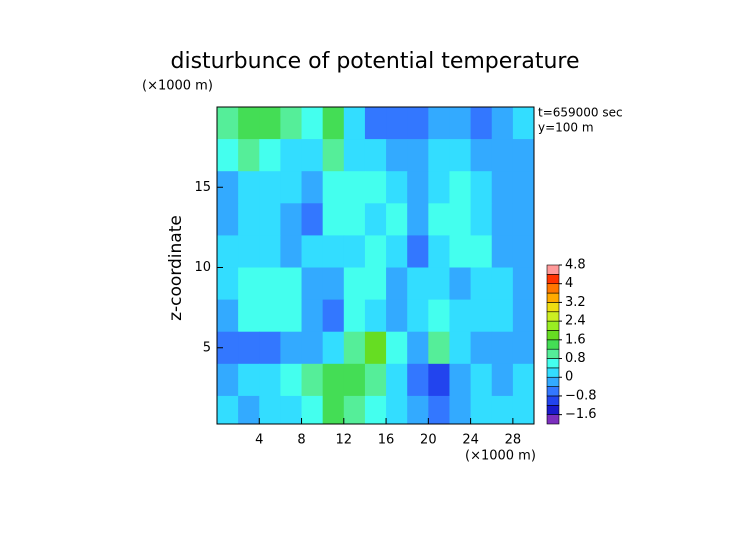 The image size is (752, 536). What do you see at coordinates (177, 86) in the screenshot?
I see `y-unit: (×1000 m)` at bounding box center [177, 86].